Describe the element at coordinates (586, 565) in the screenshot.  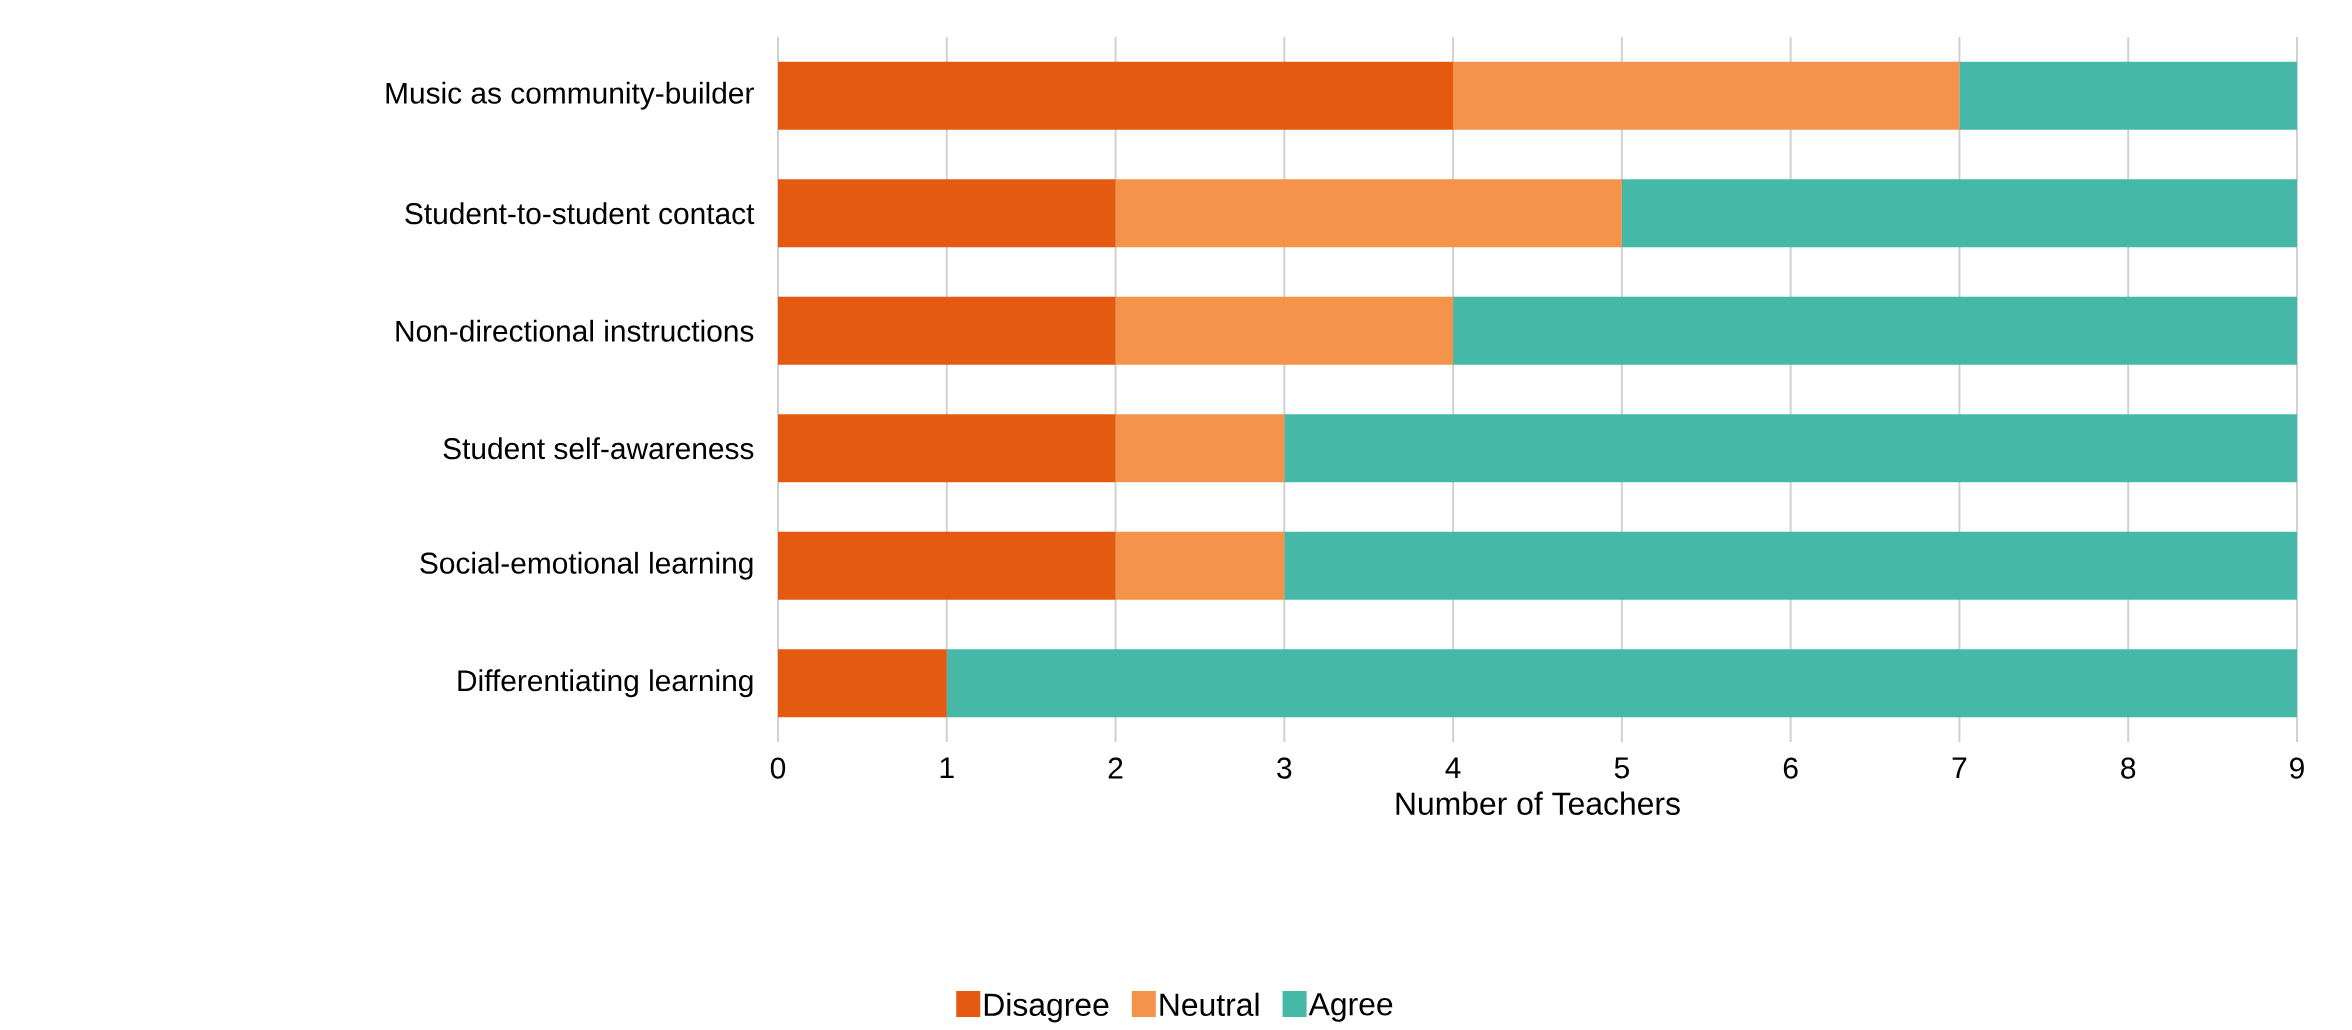
I see `y-tick-label: Social-emotional learning` at that location.